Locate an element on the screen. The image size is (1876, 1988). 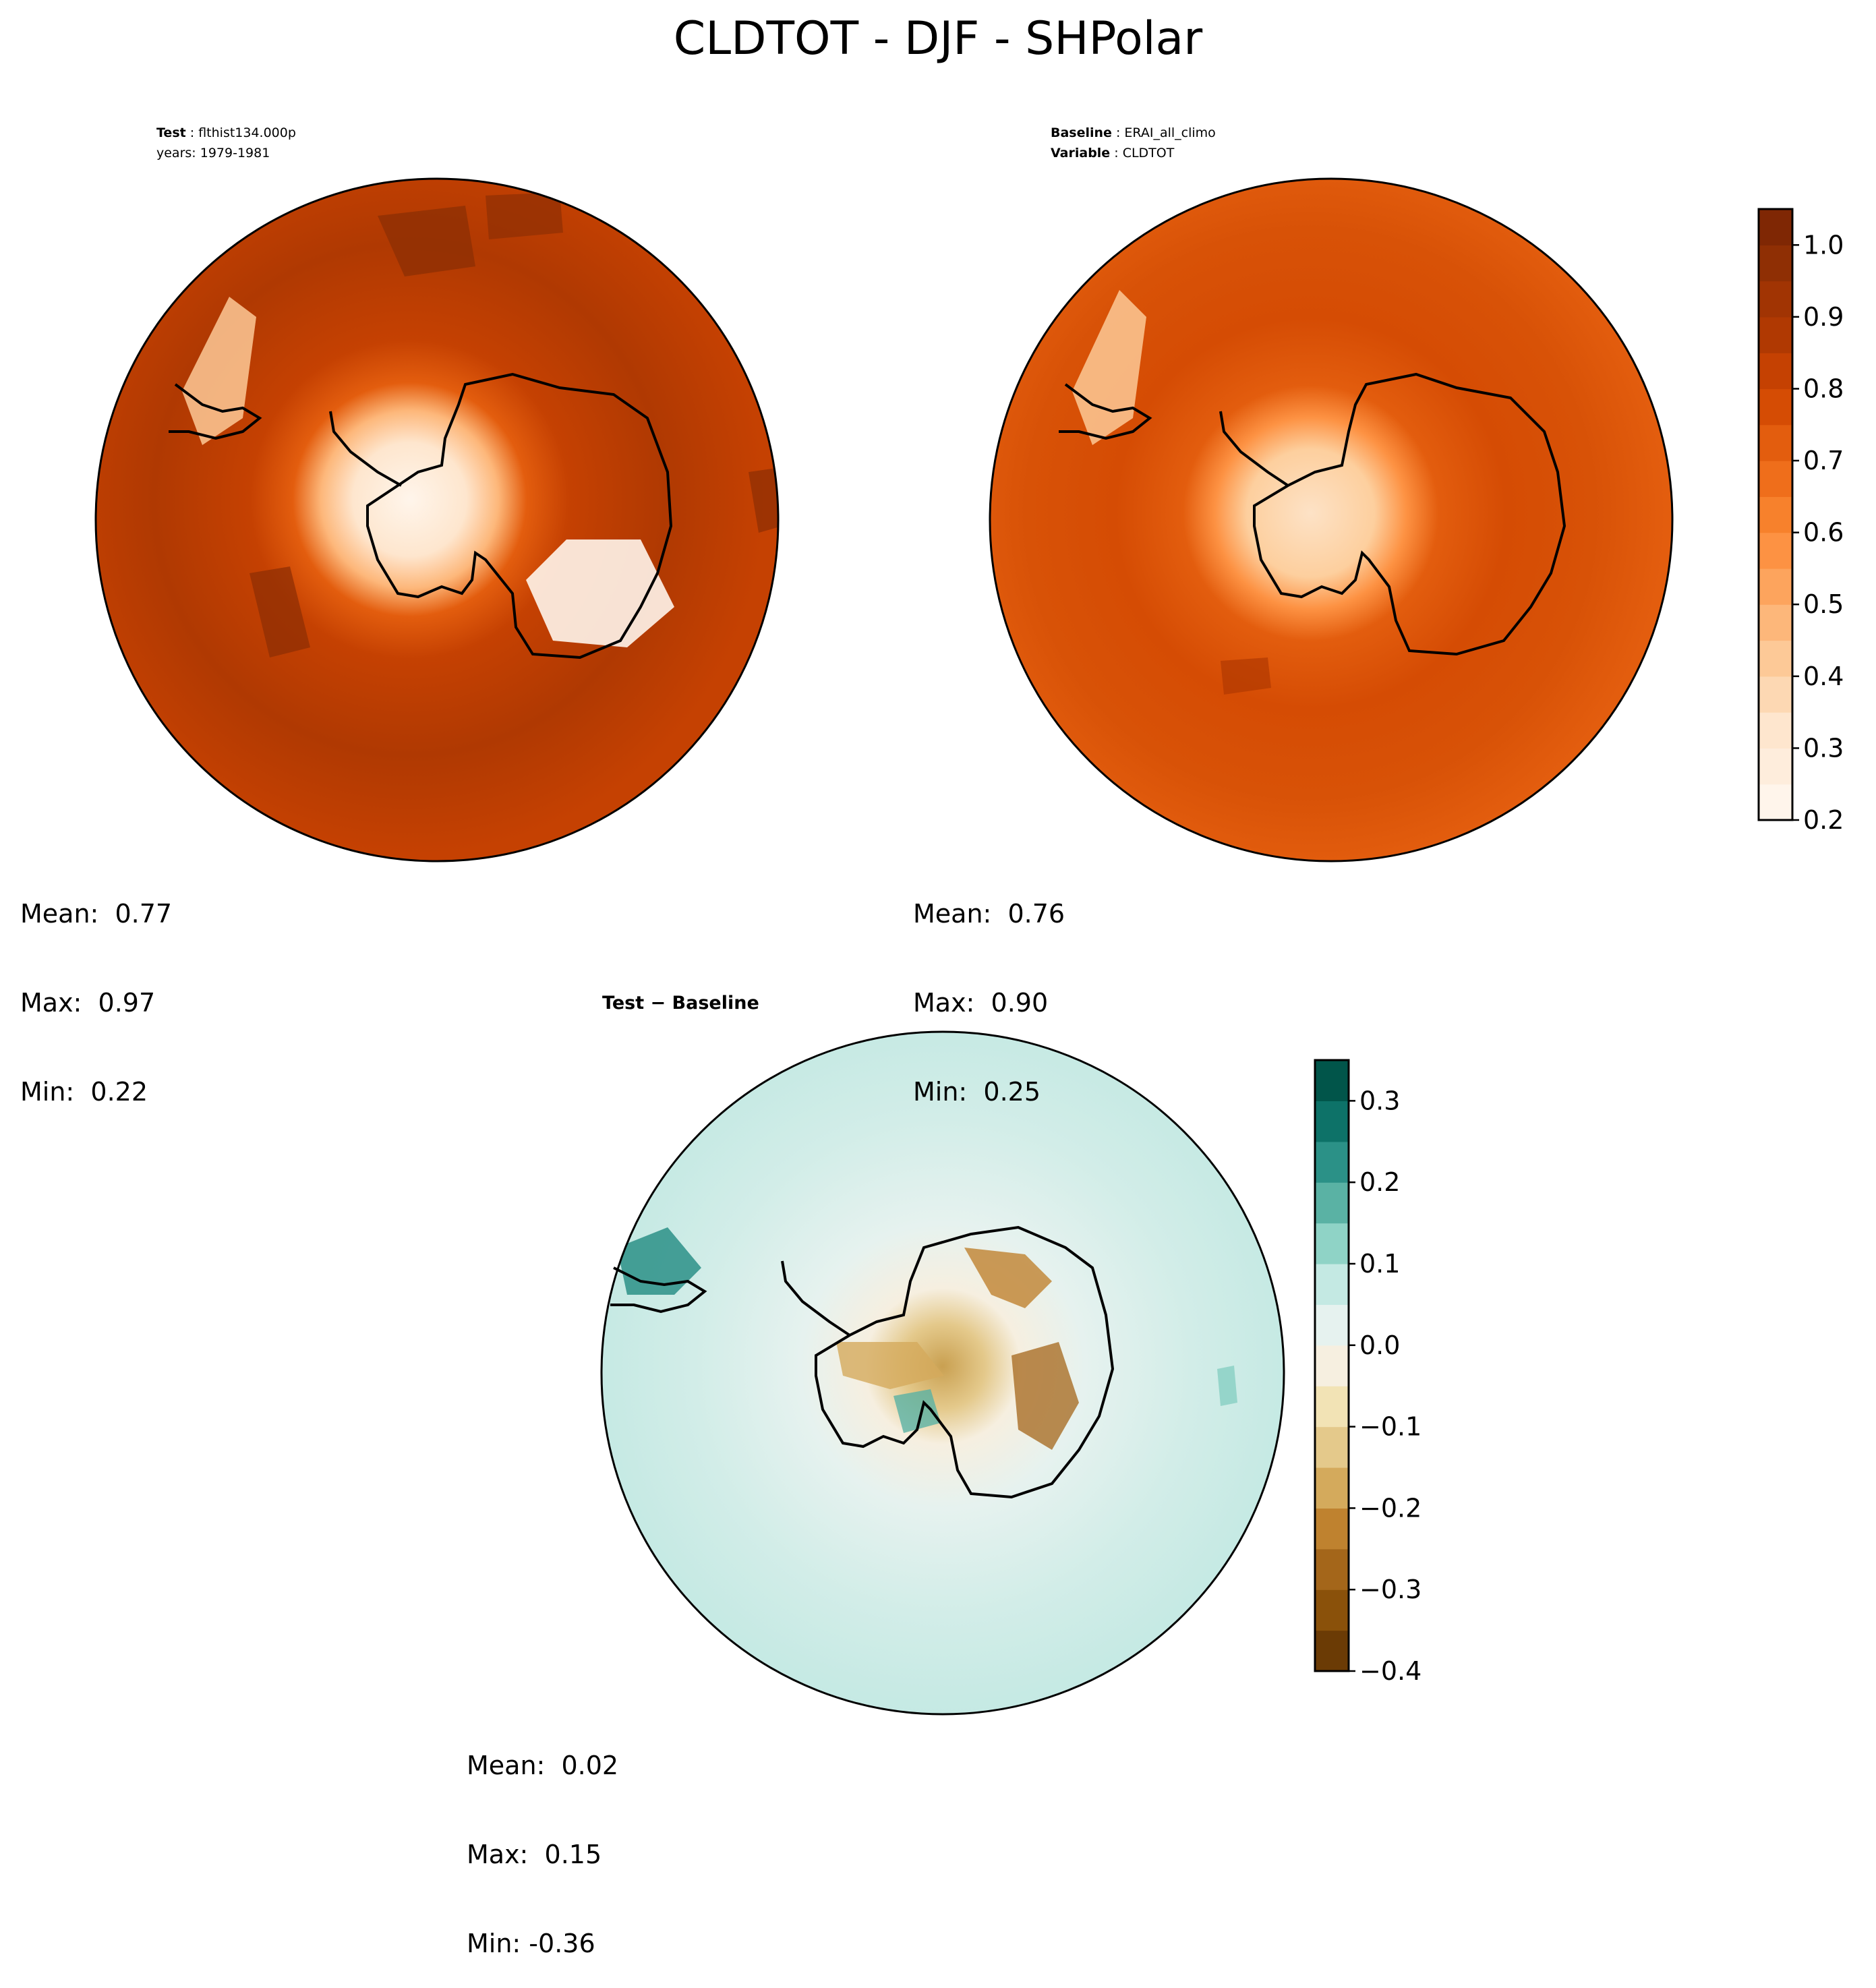
test-map-antarctica-coast is located at coordinates (519, 516).